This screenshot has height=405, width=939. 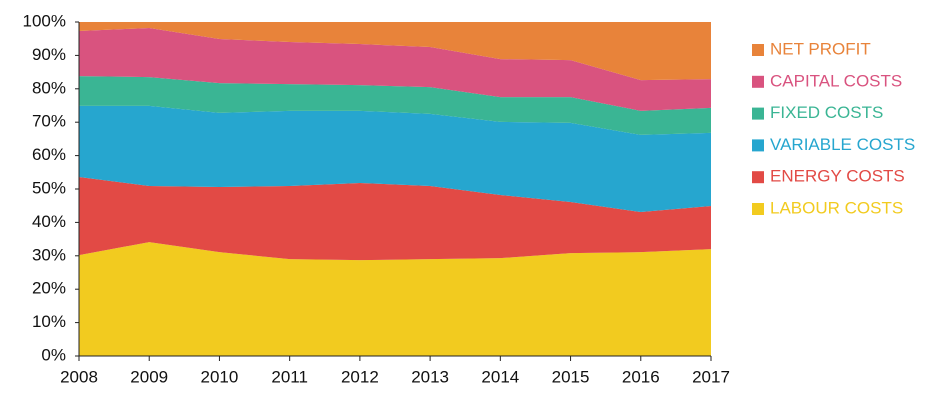 What do you see at coordinates (49, 54) in the screenshot?
I see `y-tick-label: 90%` at bounding box center [49, 54].